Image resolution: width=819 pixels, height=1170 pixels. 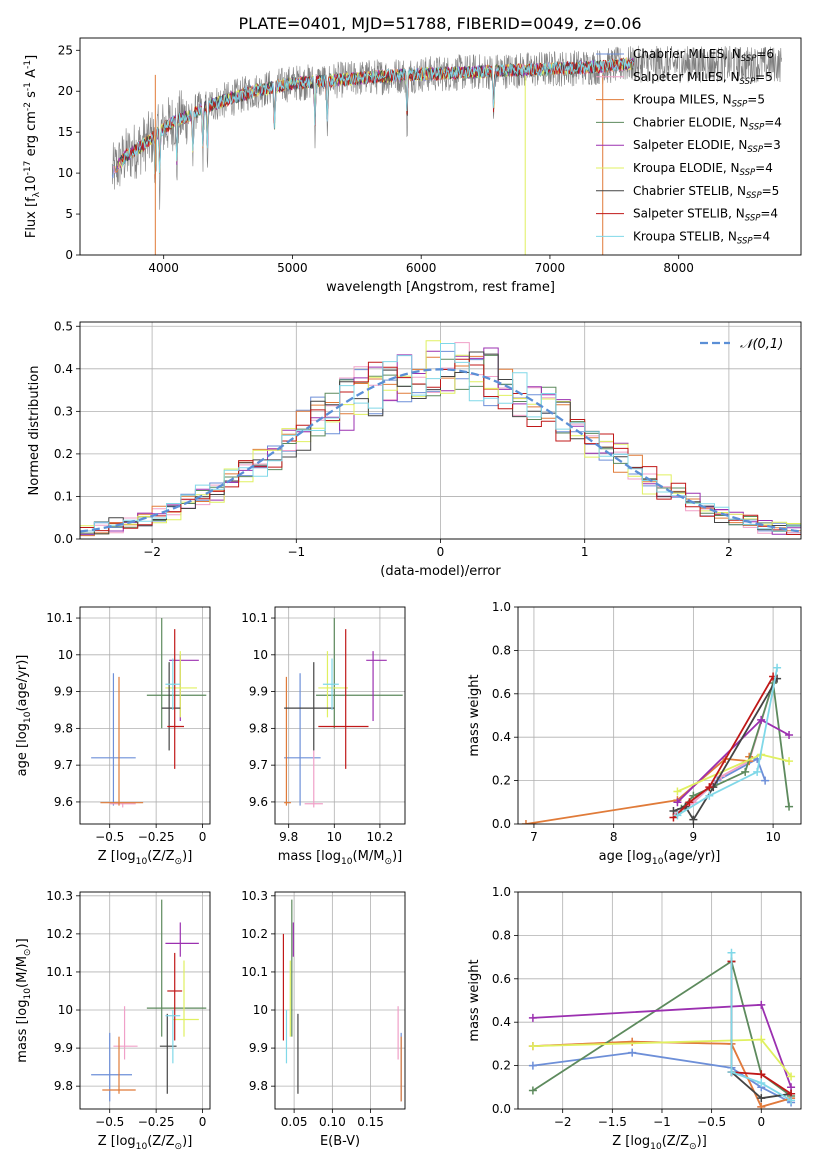 What do you see at coordinates (31, 183) in the screenshot?
I see `label-text: 10` at bounding box center [31, 183].